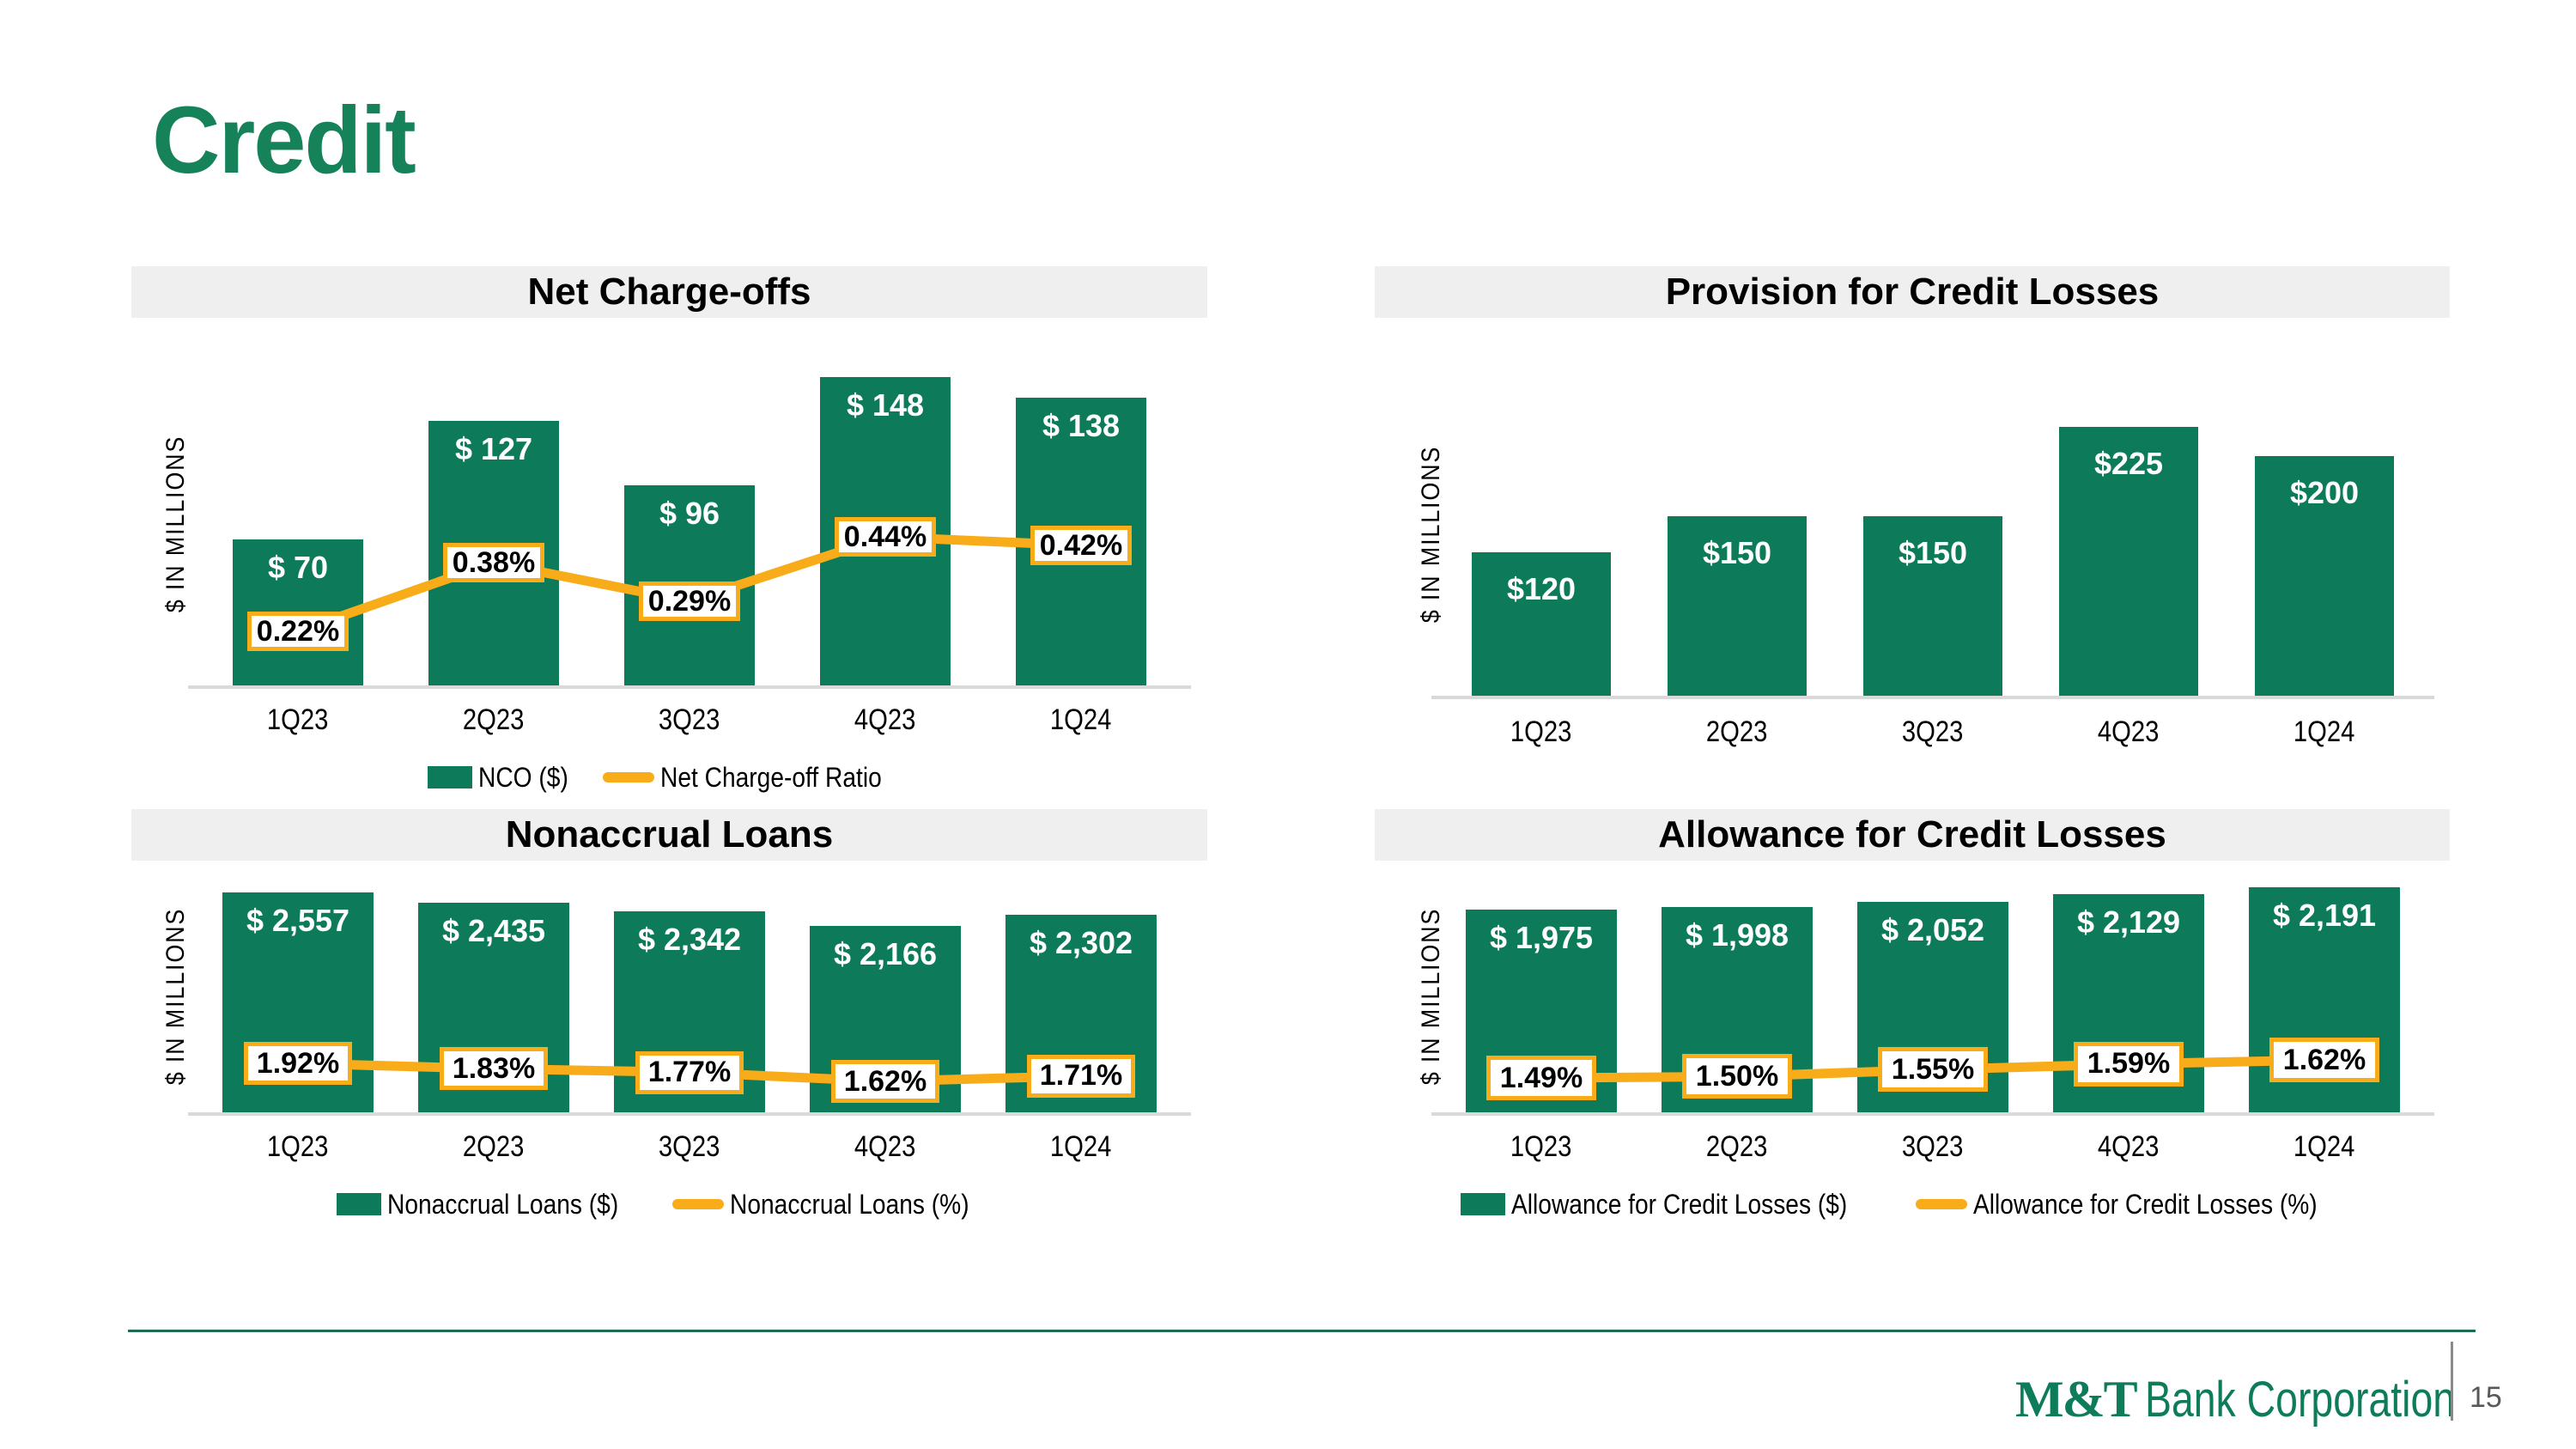  Describe the element at coordinates (2324, 492) in the screenshot. I see `bar-value-label: $200` at that location.